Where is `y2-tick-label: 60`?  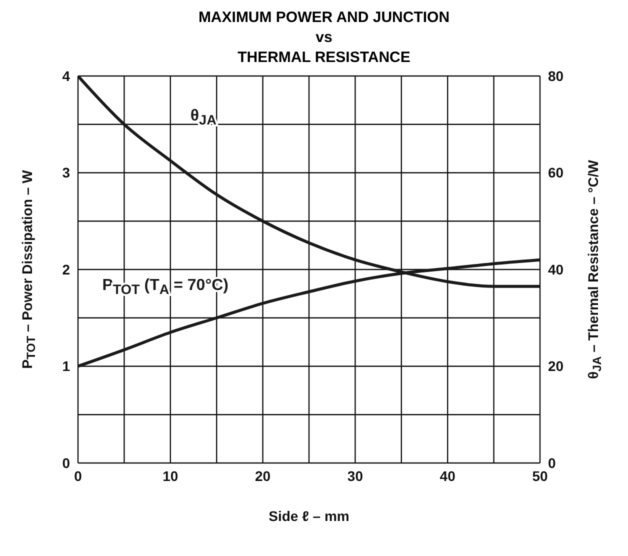
y2-tick-label: 60 is located at coordinates (556, 172).